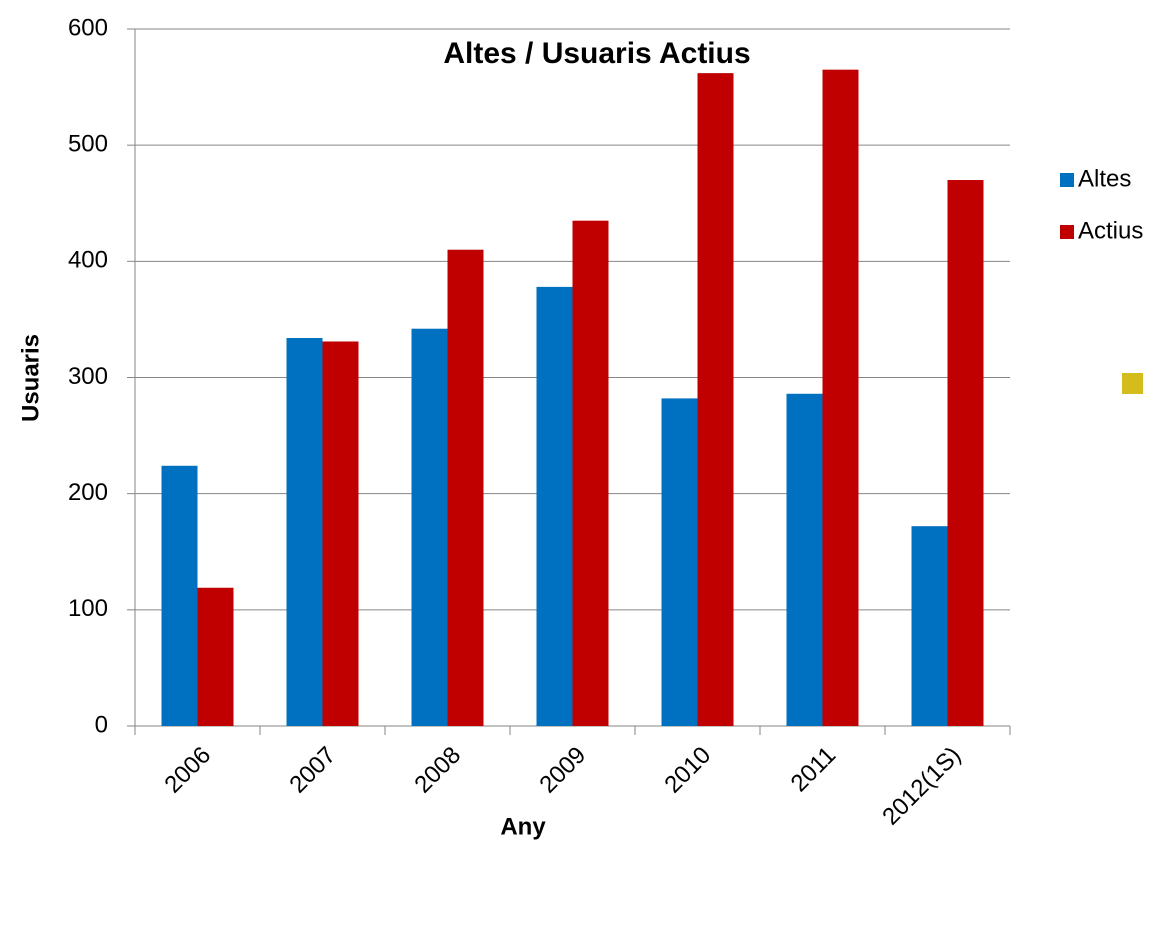  What do you see at coordinates (88, 27) in the screenshot?
I see `y-tick-label: 600` at bounding box center [88, 27].